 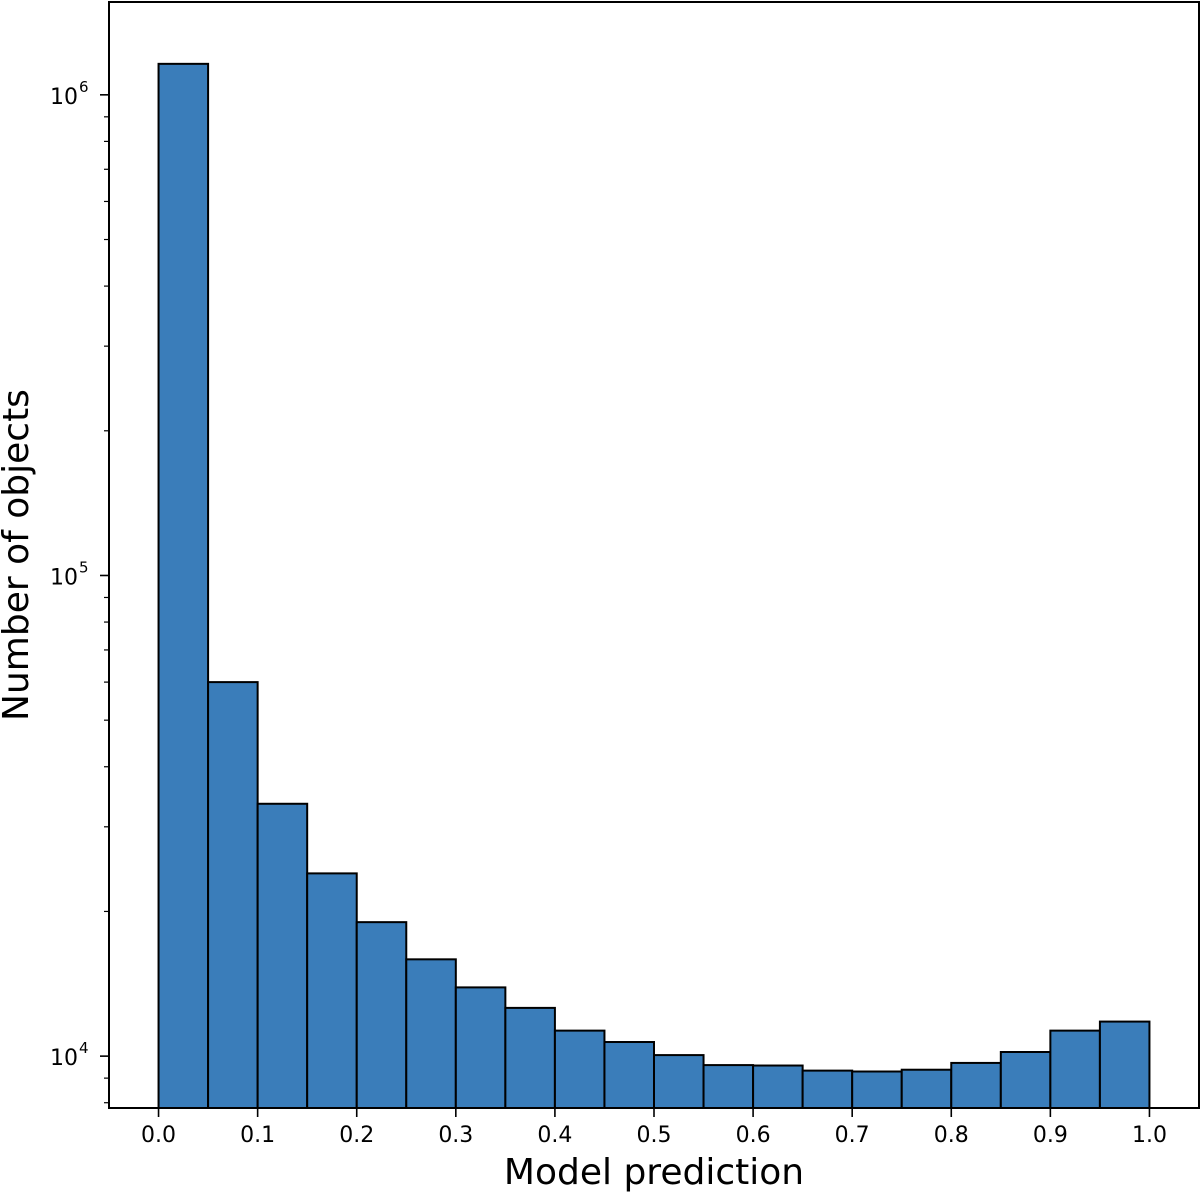 I want to click on x-tick-label: 0.3, so click(x=455, y=1135).